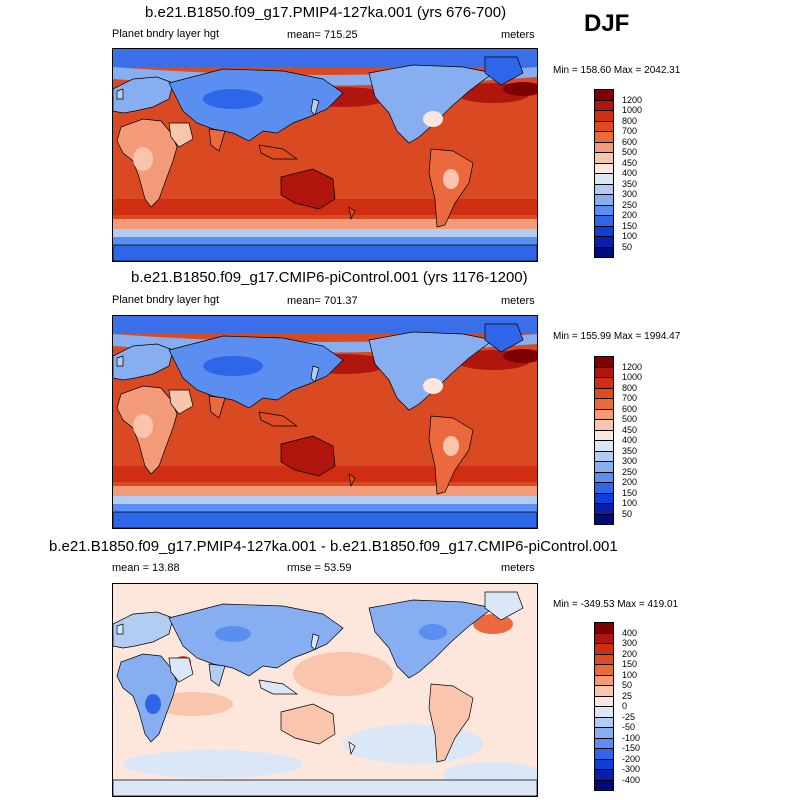  I want to click on season-label: DJF, so click(607, 23).